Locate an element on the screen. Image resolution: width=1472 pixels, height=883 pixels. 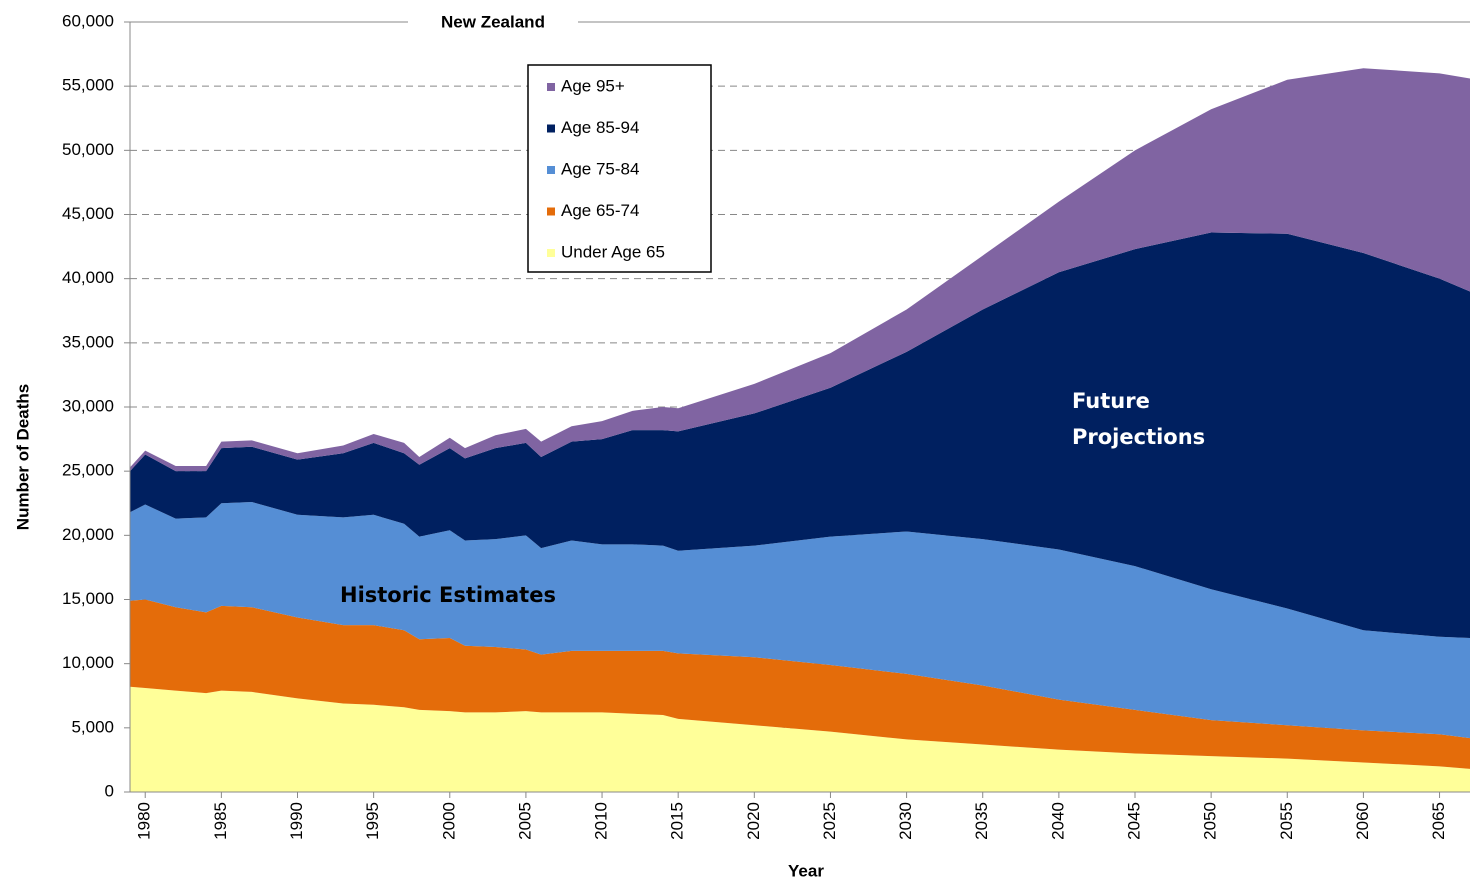
y-tick-label: 25,000 is located at coordinates (88, 470).